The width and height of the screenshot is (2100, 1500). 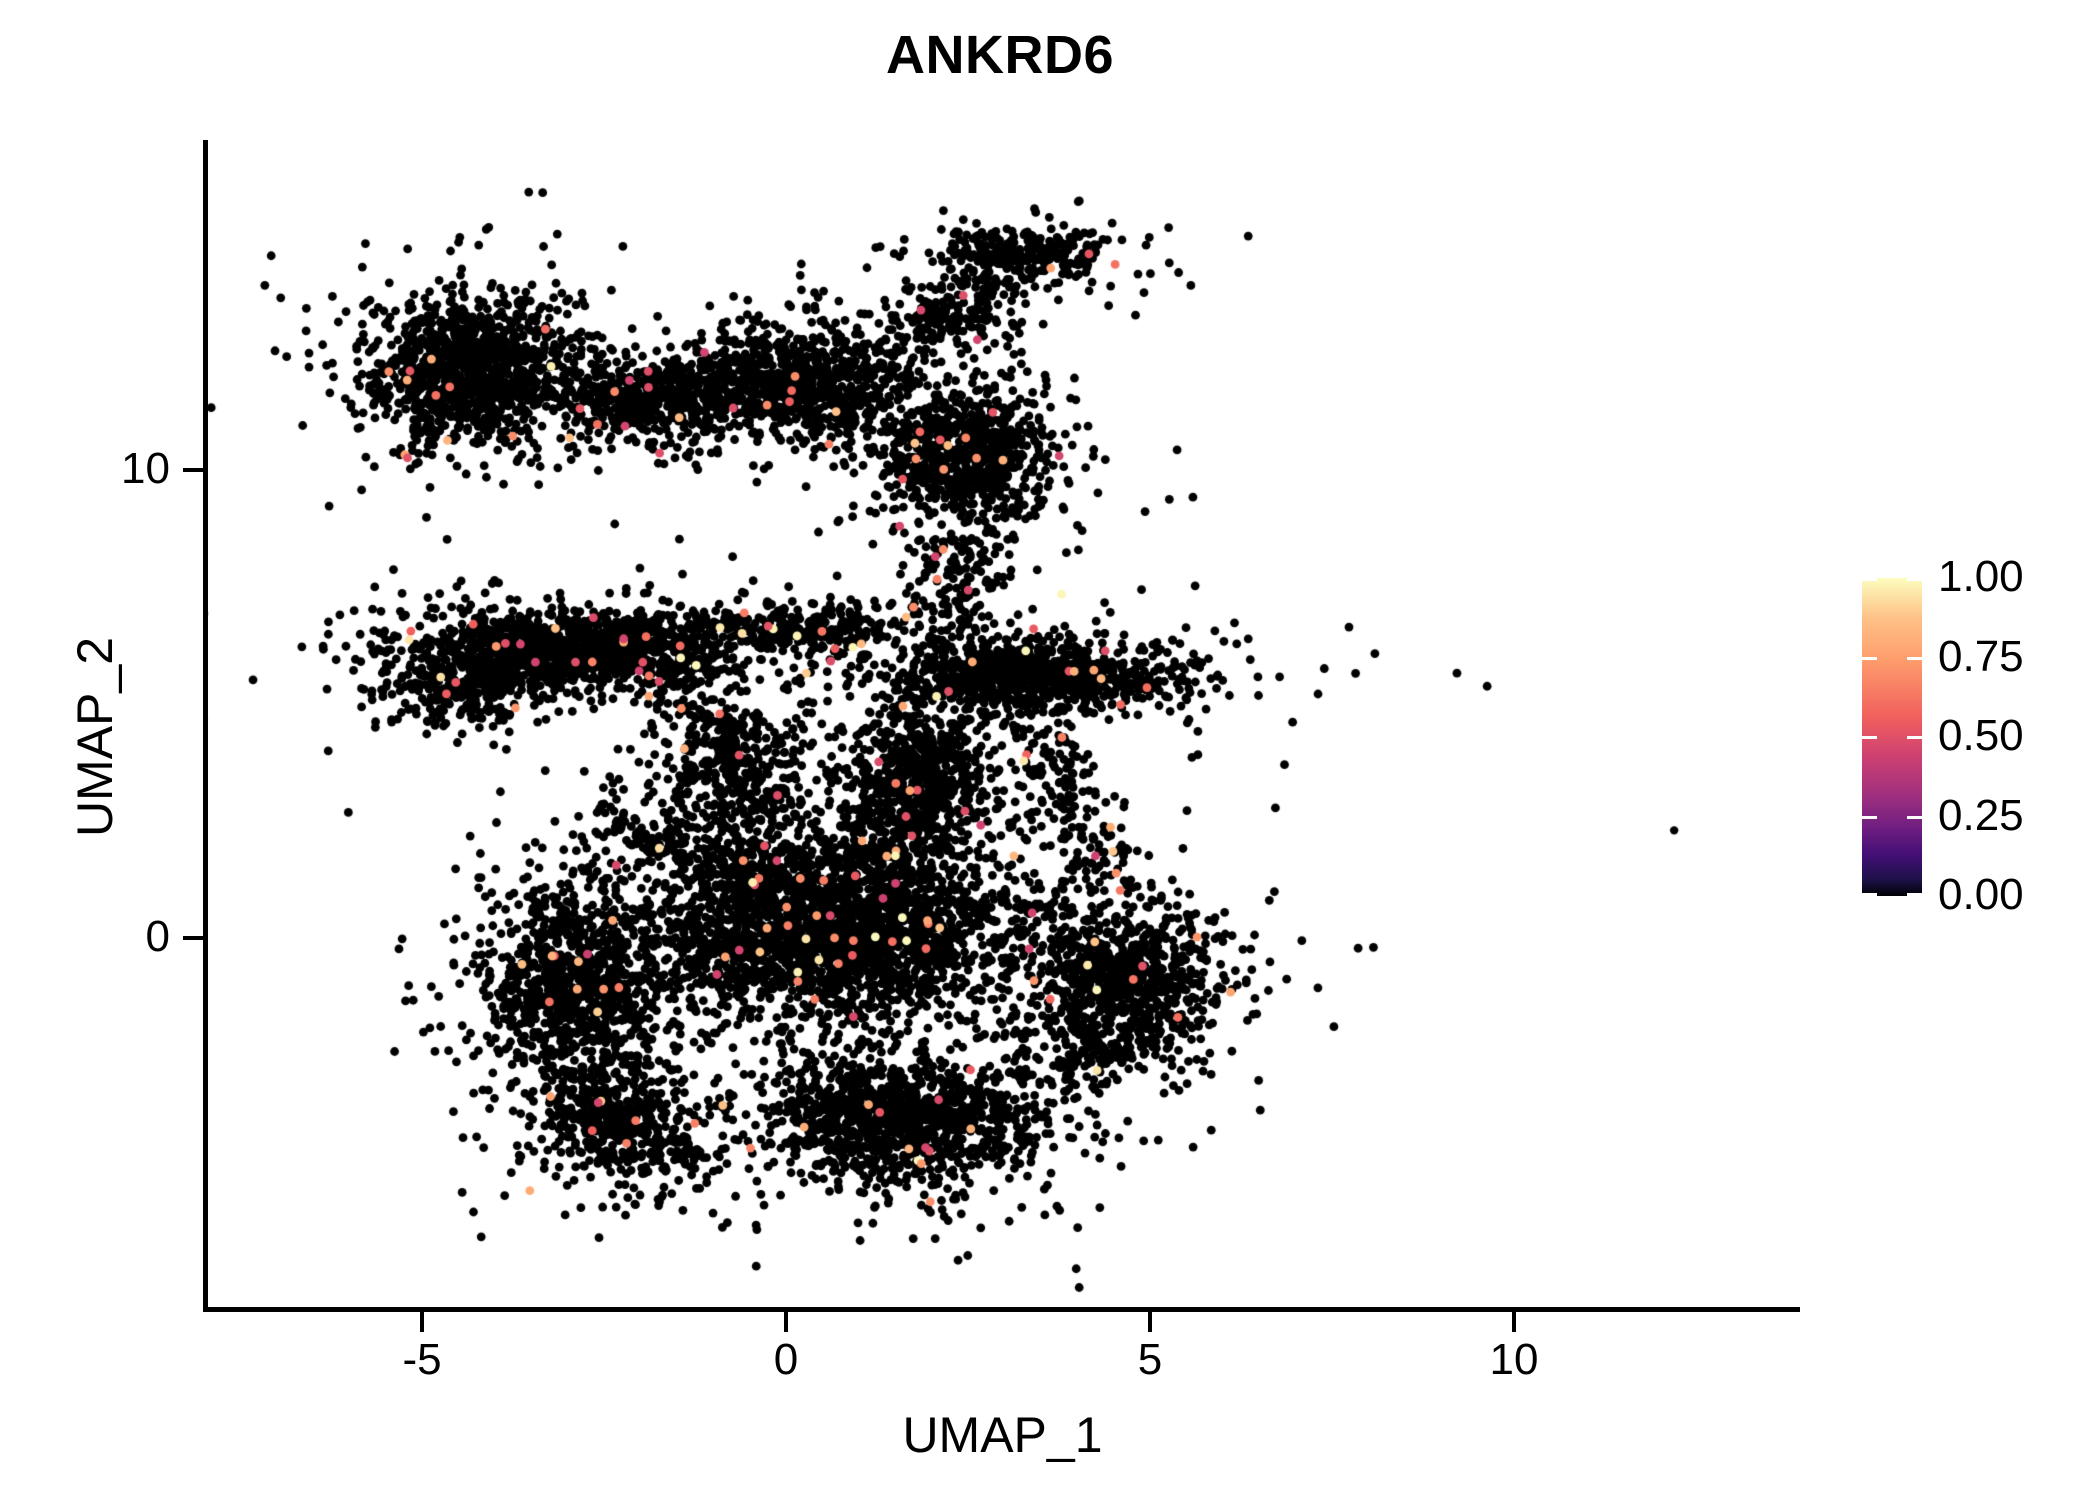 What do you see at coordinates (1981, 656) in the screenshot?
I see `colorbar-tick-label: 0.75` at bounding box center [1981, 656].